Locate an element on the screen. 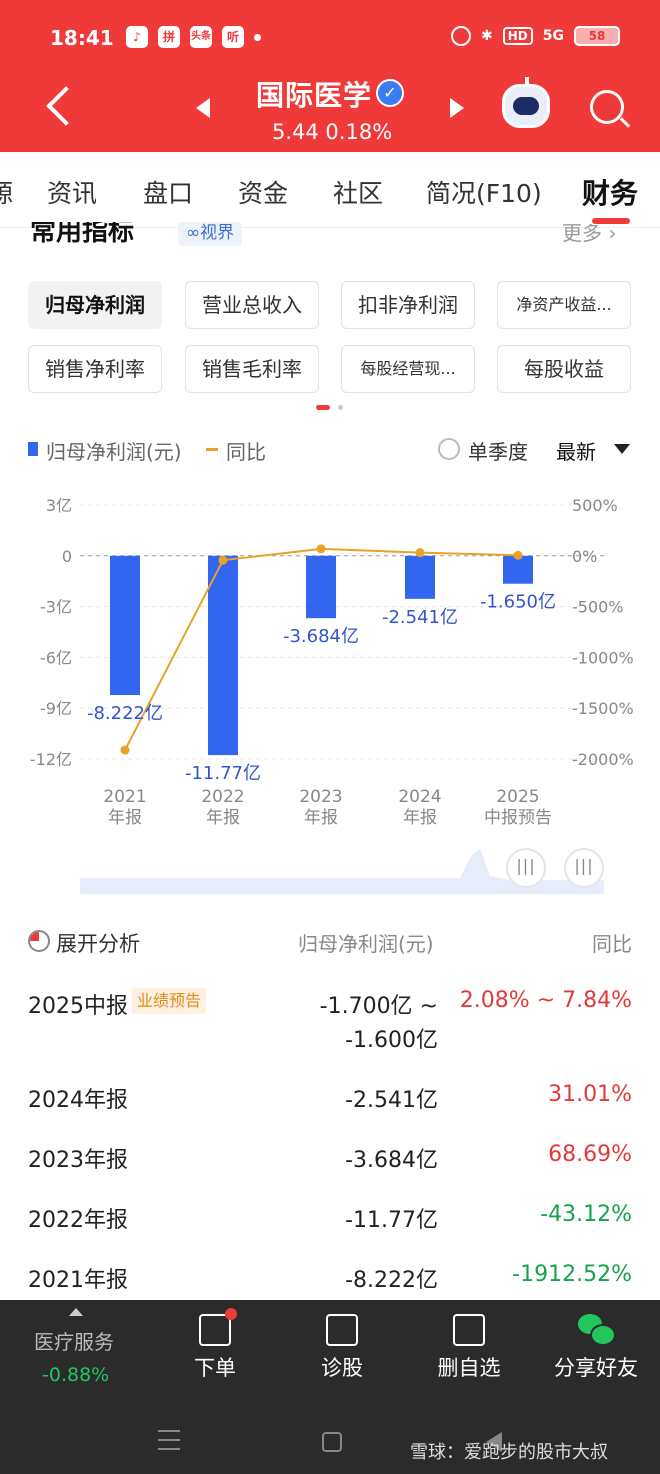 This screenshot has width=660, height=1474. back-icon is located at coordinates (494, 1442).